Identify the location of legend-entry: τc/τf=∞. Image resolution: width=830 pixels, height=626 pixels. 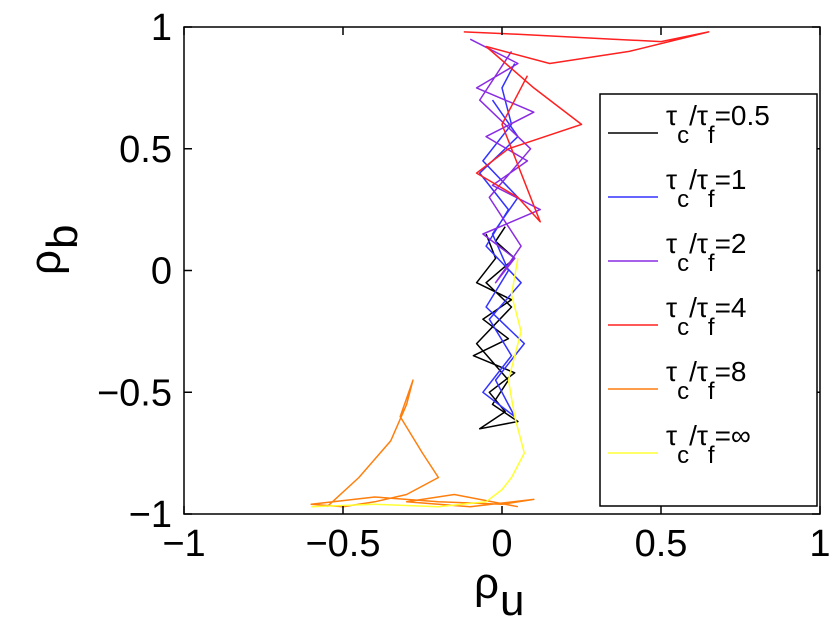
(679, 444).